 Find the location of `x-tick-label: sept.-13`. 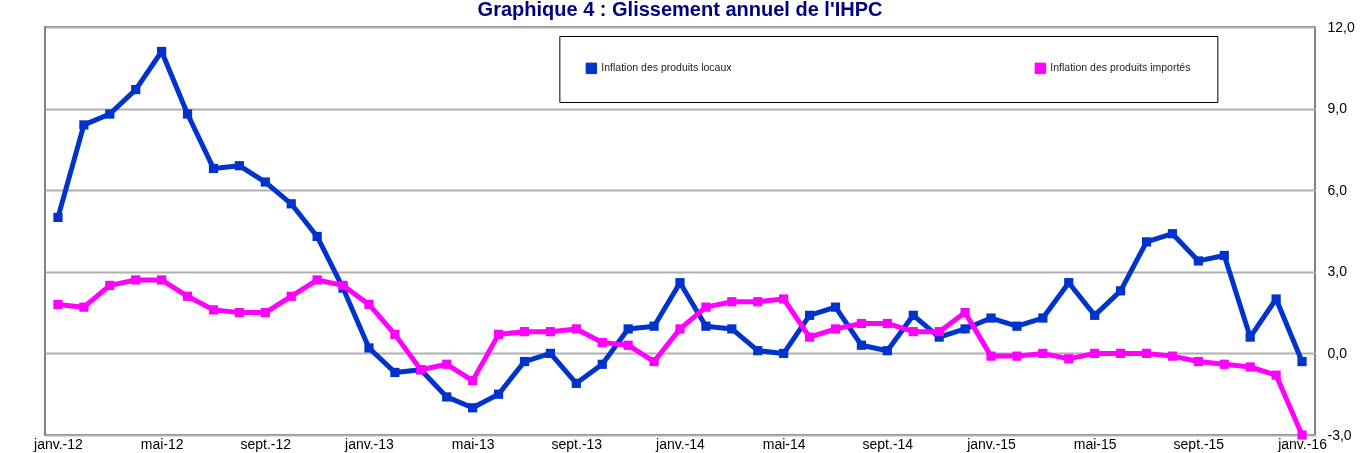

x-tick-label: sept.-13 is located at coordinates (577, 443).